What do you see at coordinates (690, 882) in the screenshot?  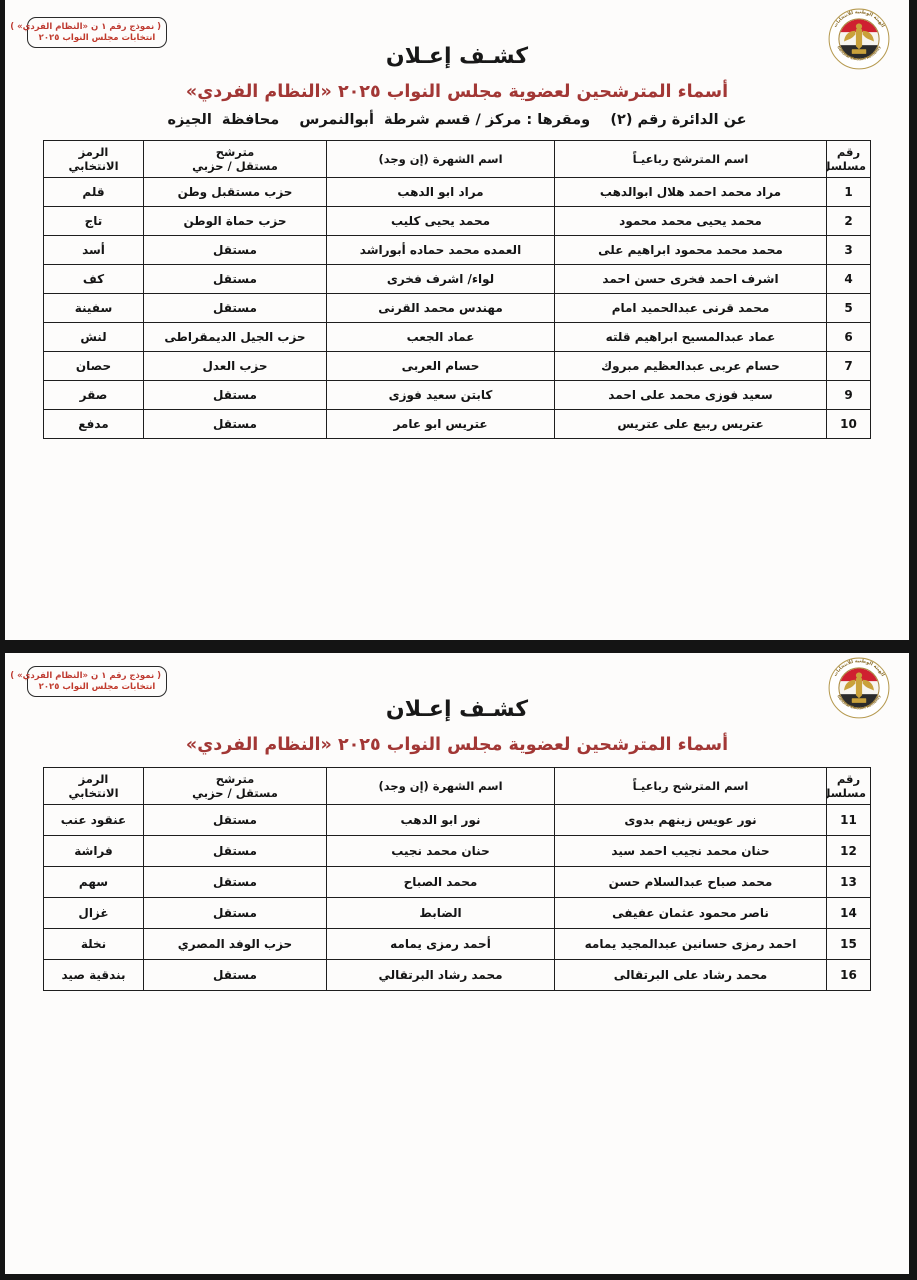 I see `cell: محمد صباح عبدالسلام حسن` at bounding box center [690, 882].